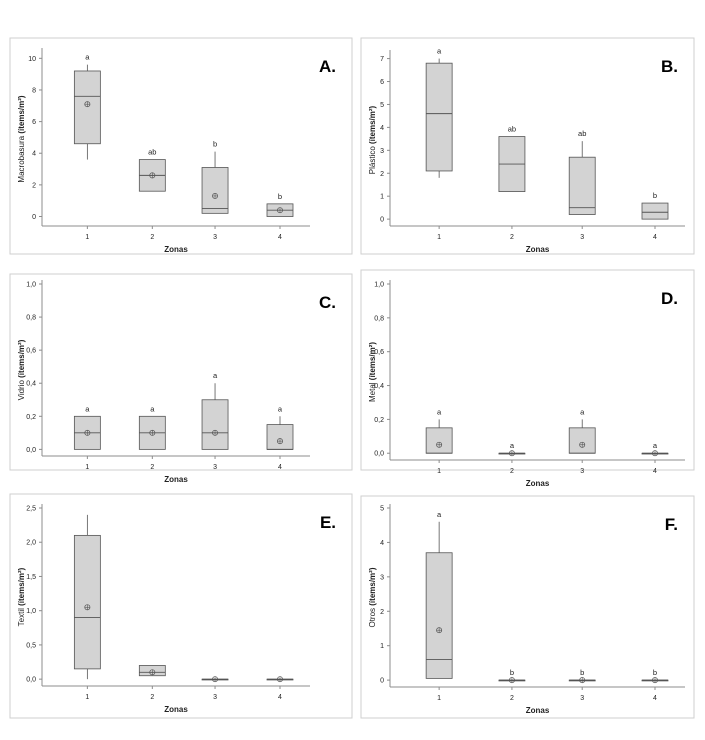 This screenshot has width=705, height=740. Describe the element at coordinates (669, 66) in the screenshot. I see `panel-label: B.` at that location.